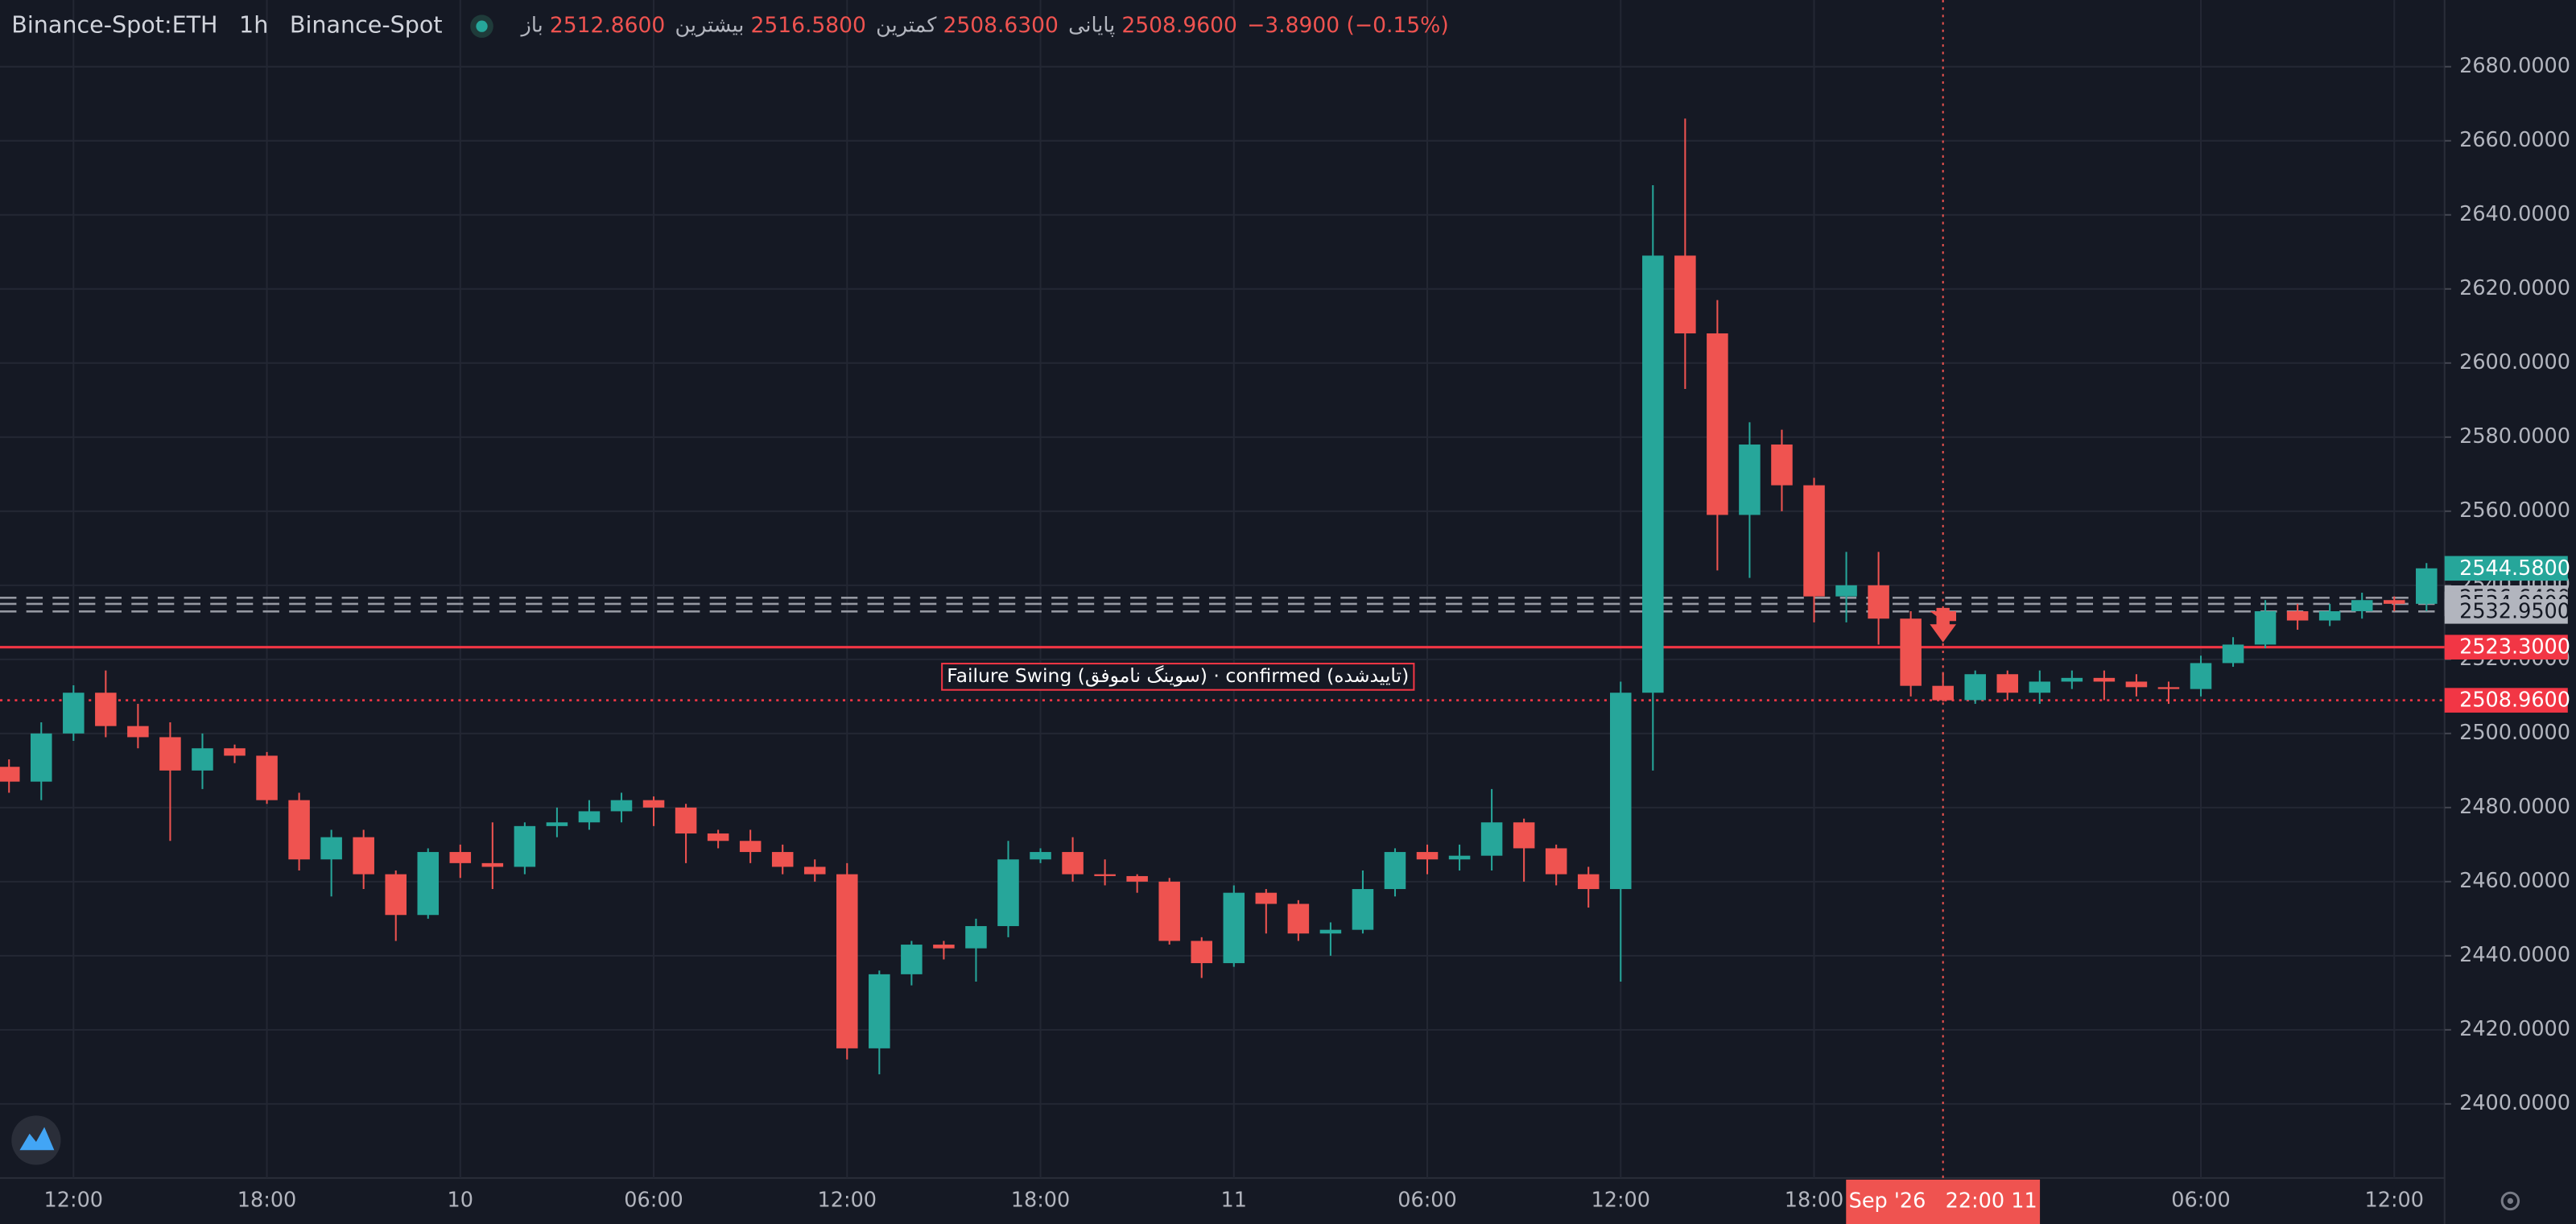  What do you see at coordinates (607, 25) in the screenshot?
I see `header-text: 2512.8600` at bounding box center [607, 25].